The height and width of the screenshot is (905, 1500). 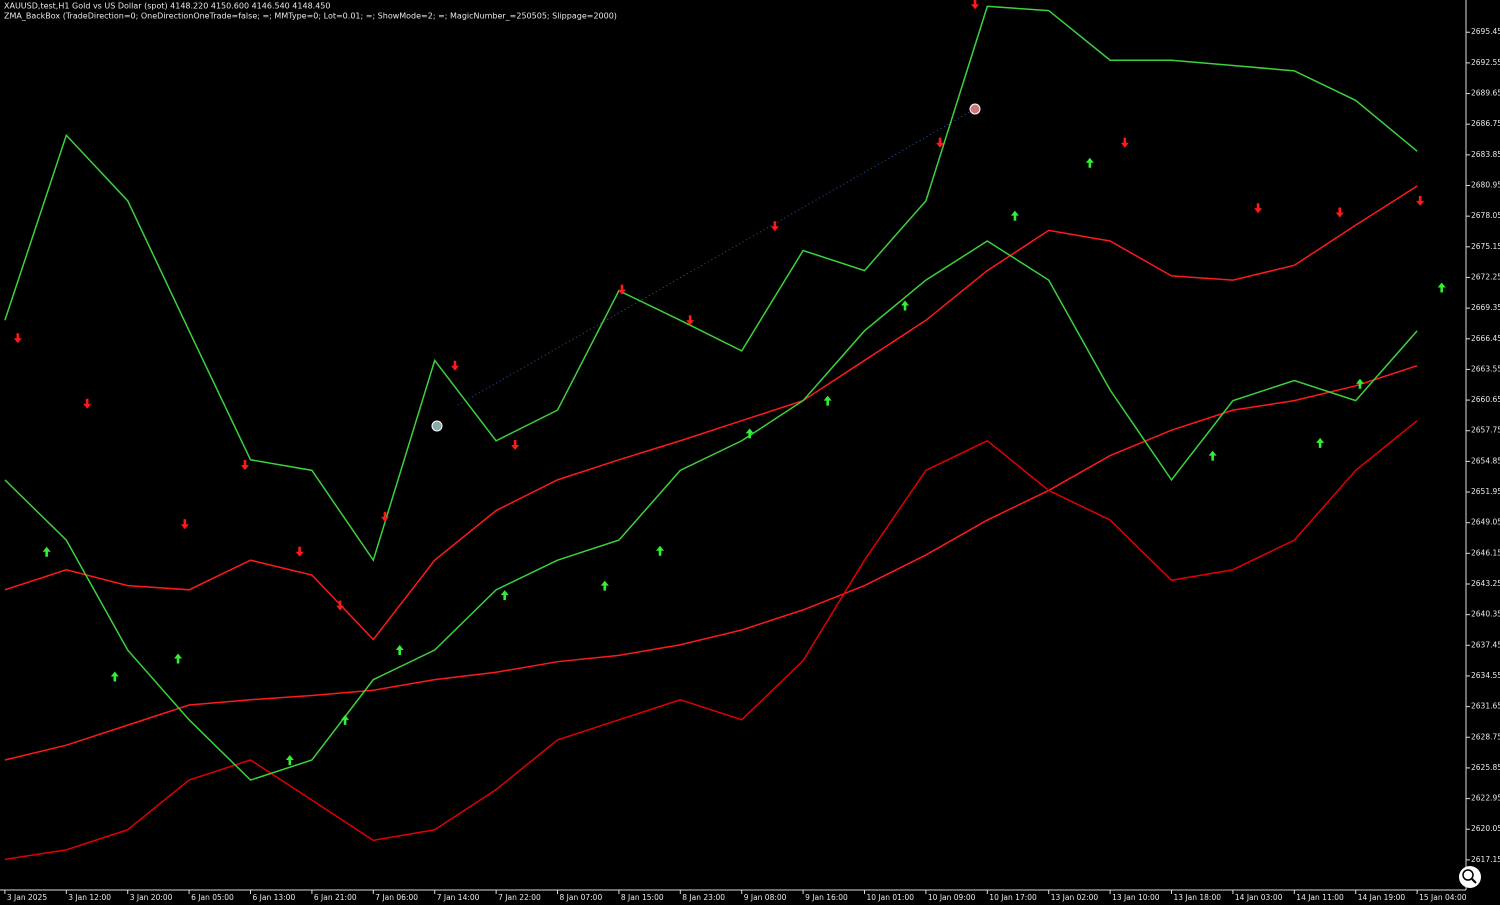 I want to click on y-tick-label: 2686.75, so click(x=1485, y=123).